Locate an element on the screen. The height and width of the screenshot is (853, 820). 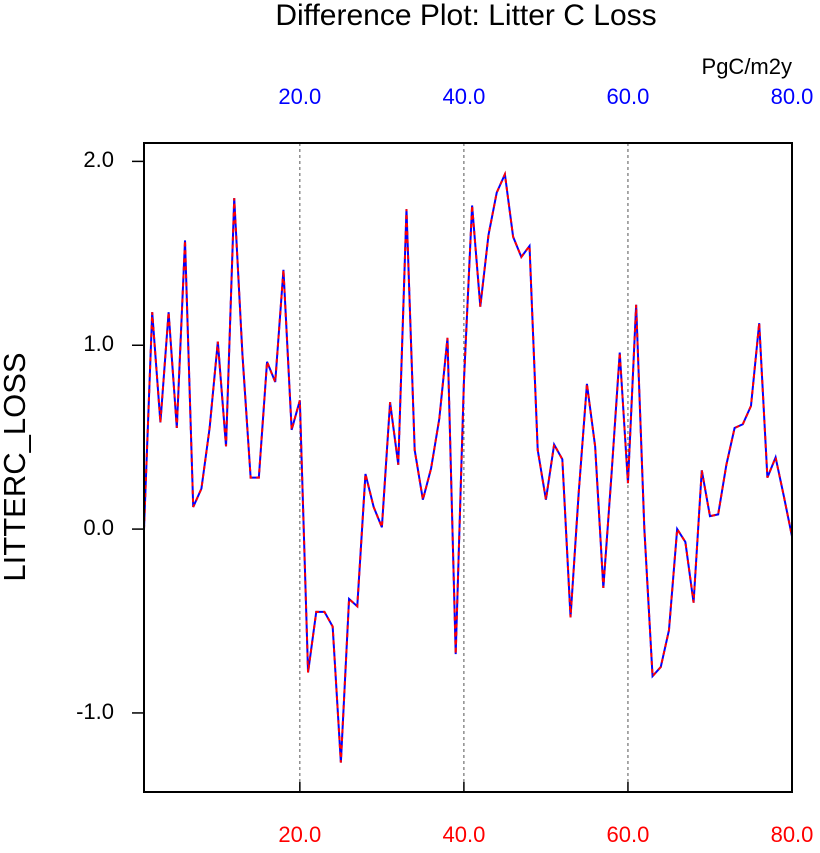
x-tick-label-bottom: 40.0 is located at coordinates (463, 834).